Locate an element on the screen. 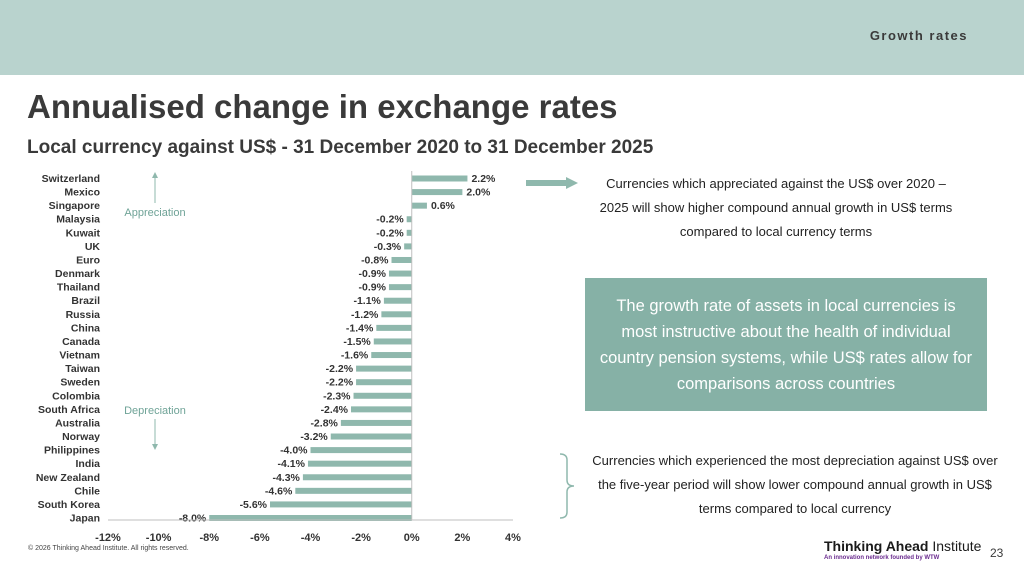 The image size is (1024, 575). data-label: -1.5% is located at coordinates (357, 342).